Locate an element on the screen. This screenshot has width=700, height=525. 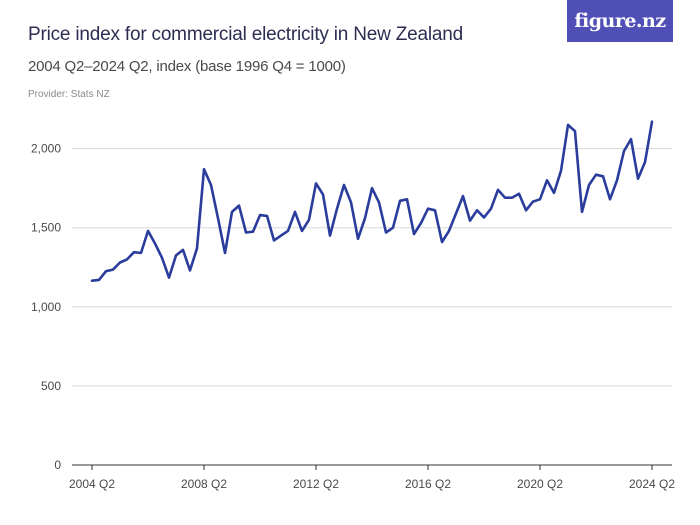
x-tick-label: 2020 Q2 is located at coordinates (540, 484).